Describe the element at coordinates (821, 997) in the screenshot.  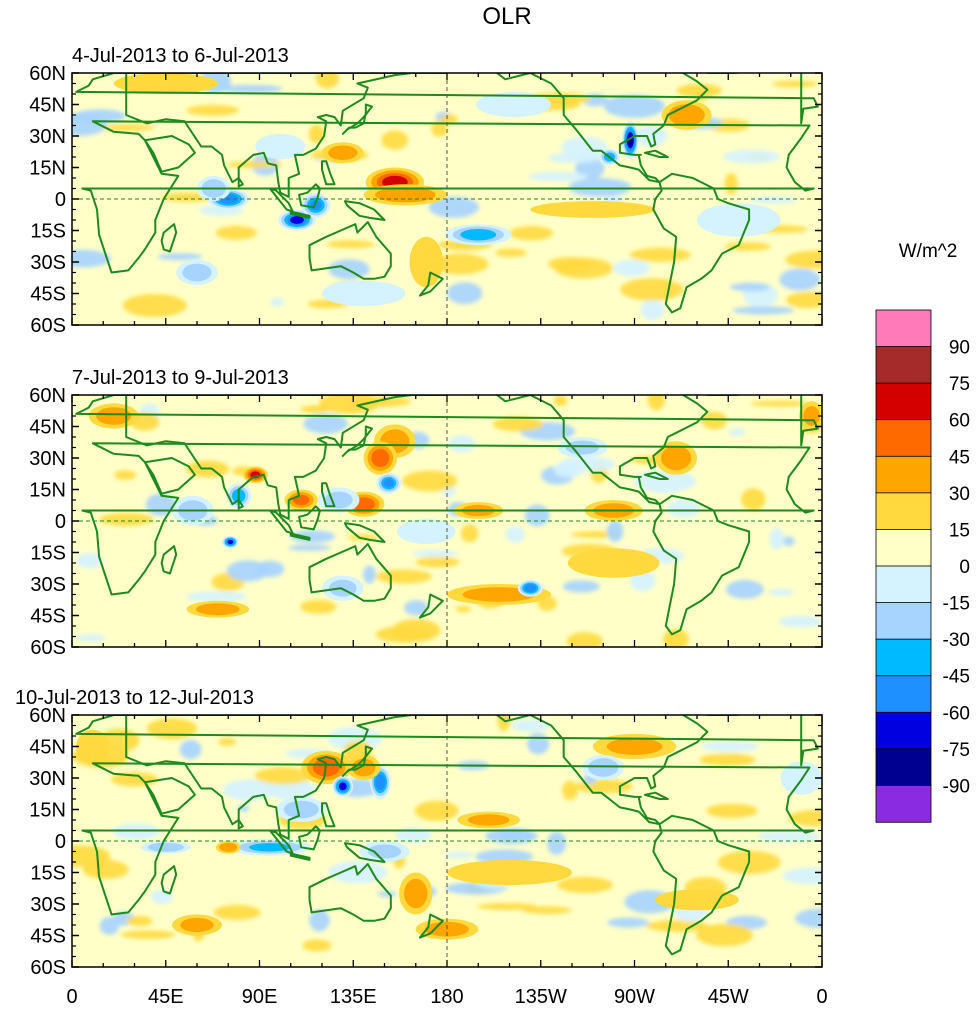
I see `lon-label: 0` at that location.